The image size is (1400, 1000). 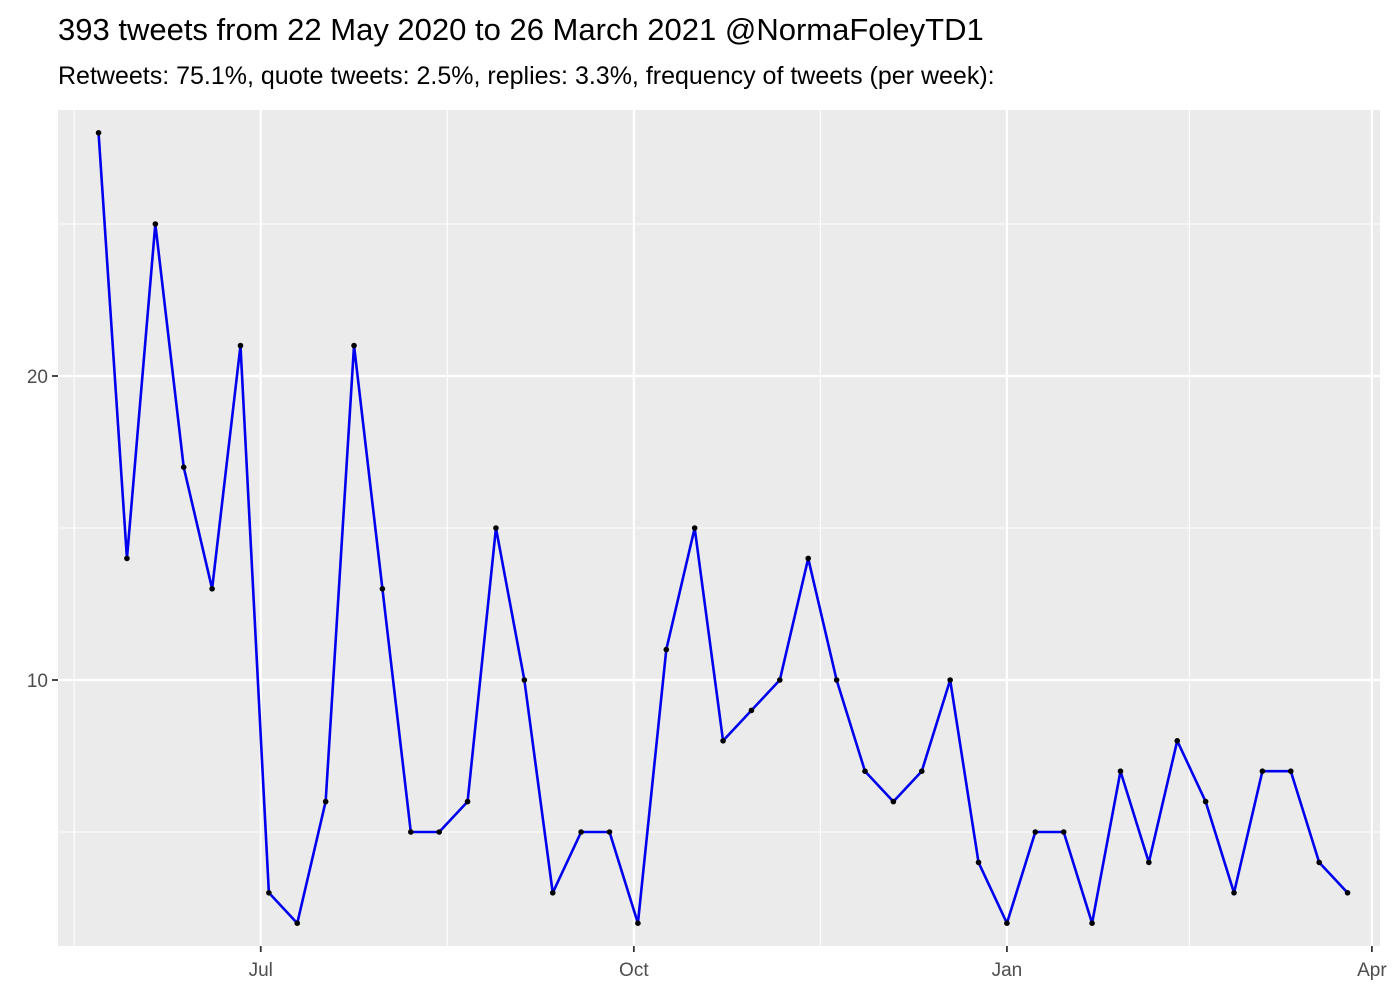 What do you see at coordinates (1372, 970) in the screenshot?
I see `x-tick-label: Apr` at bounding box center [1372, 970].